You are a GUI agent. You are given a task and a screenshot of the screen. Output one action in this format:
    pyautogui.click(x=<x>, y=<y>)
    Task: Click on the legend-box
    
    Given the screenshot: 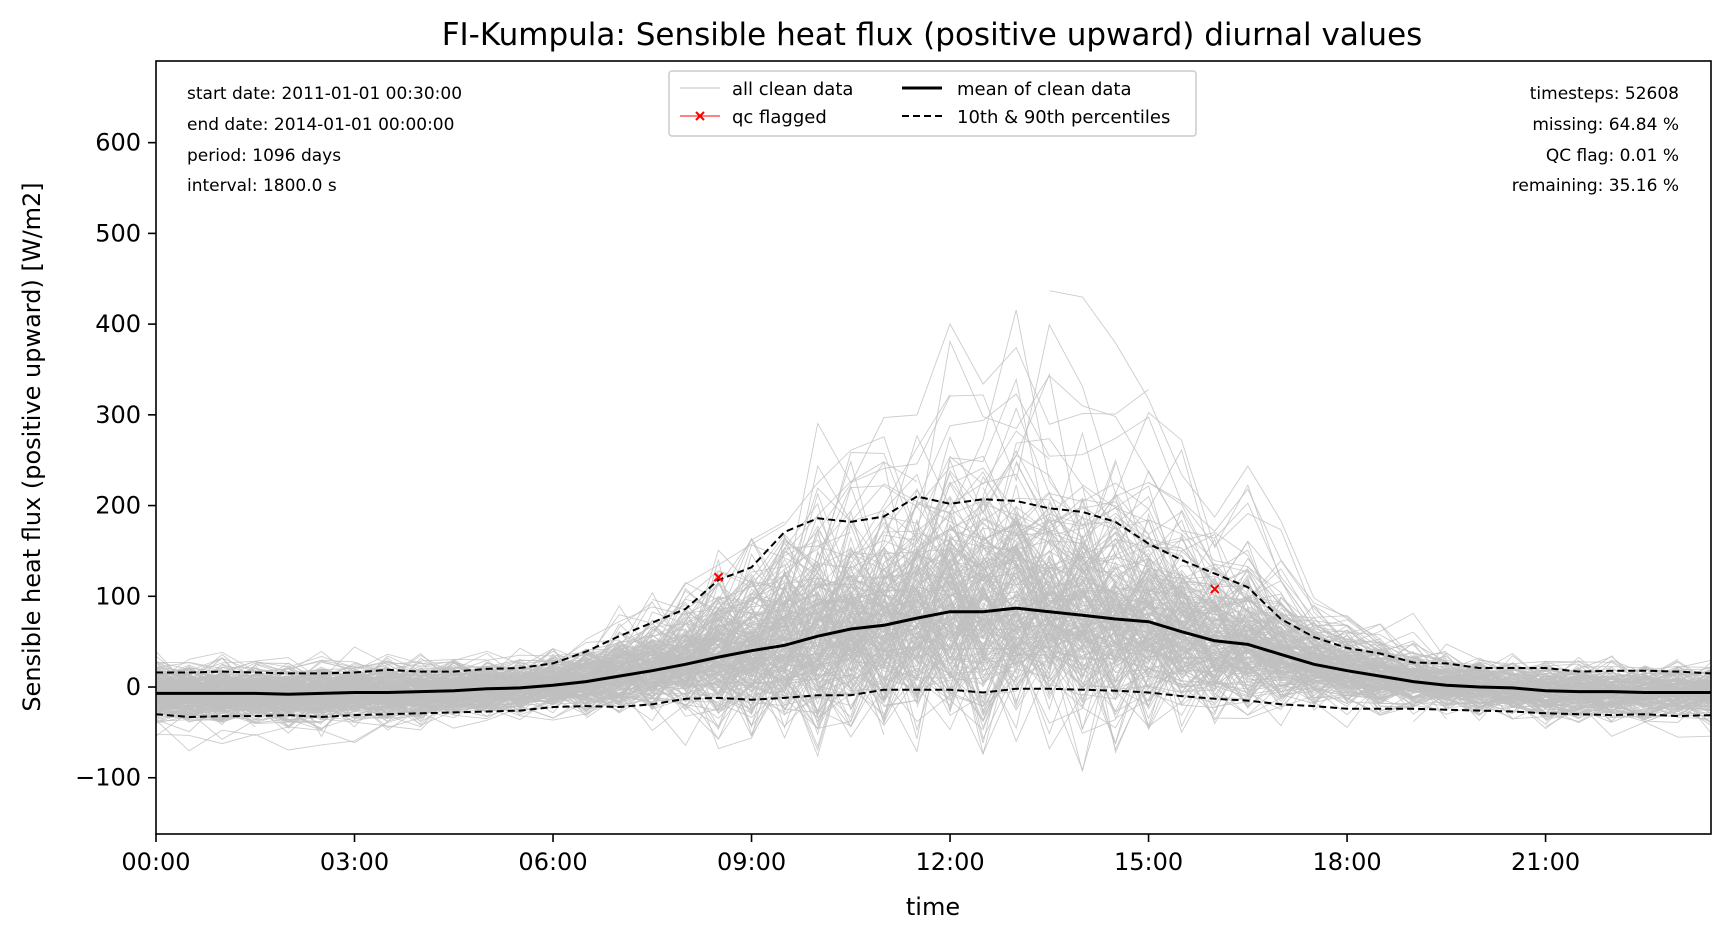 What is the action you would take?
    pyautogui.click(x=932, y=103)
    